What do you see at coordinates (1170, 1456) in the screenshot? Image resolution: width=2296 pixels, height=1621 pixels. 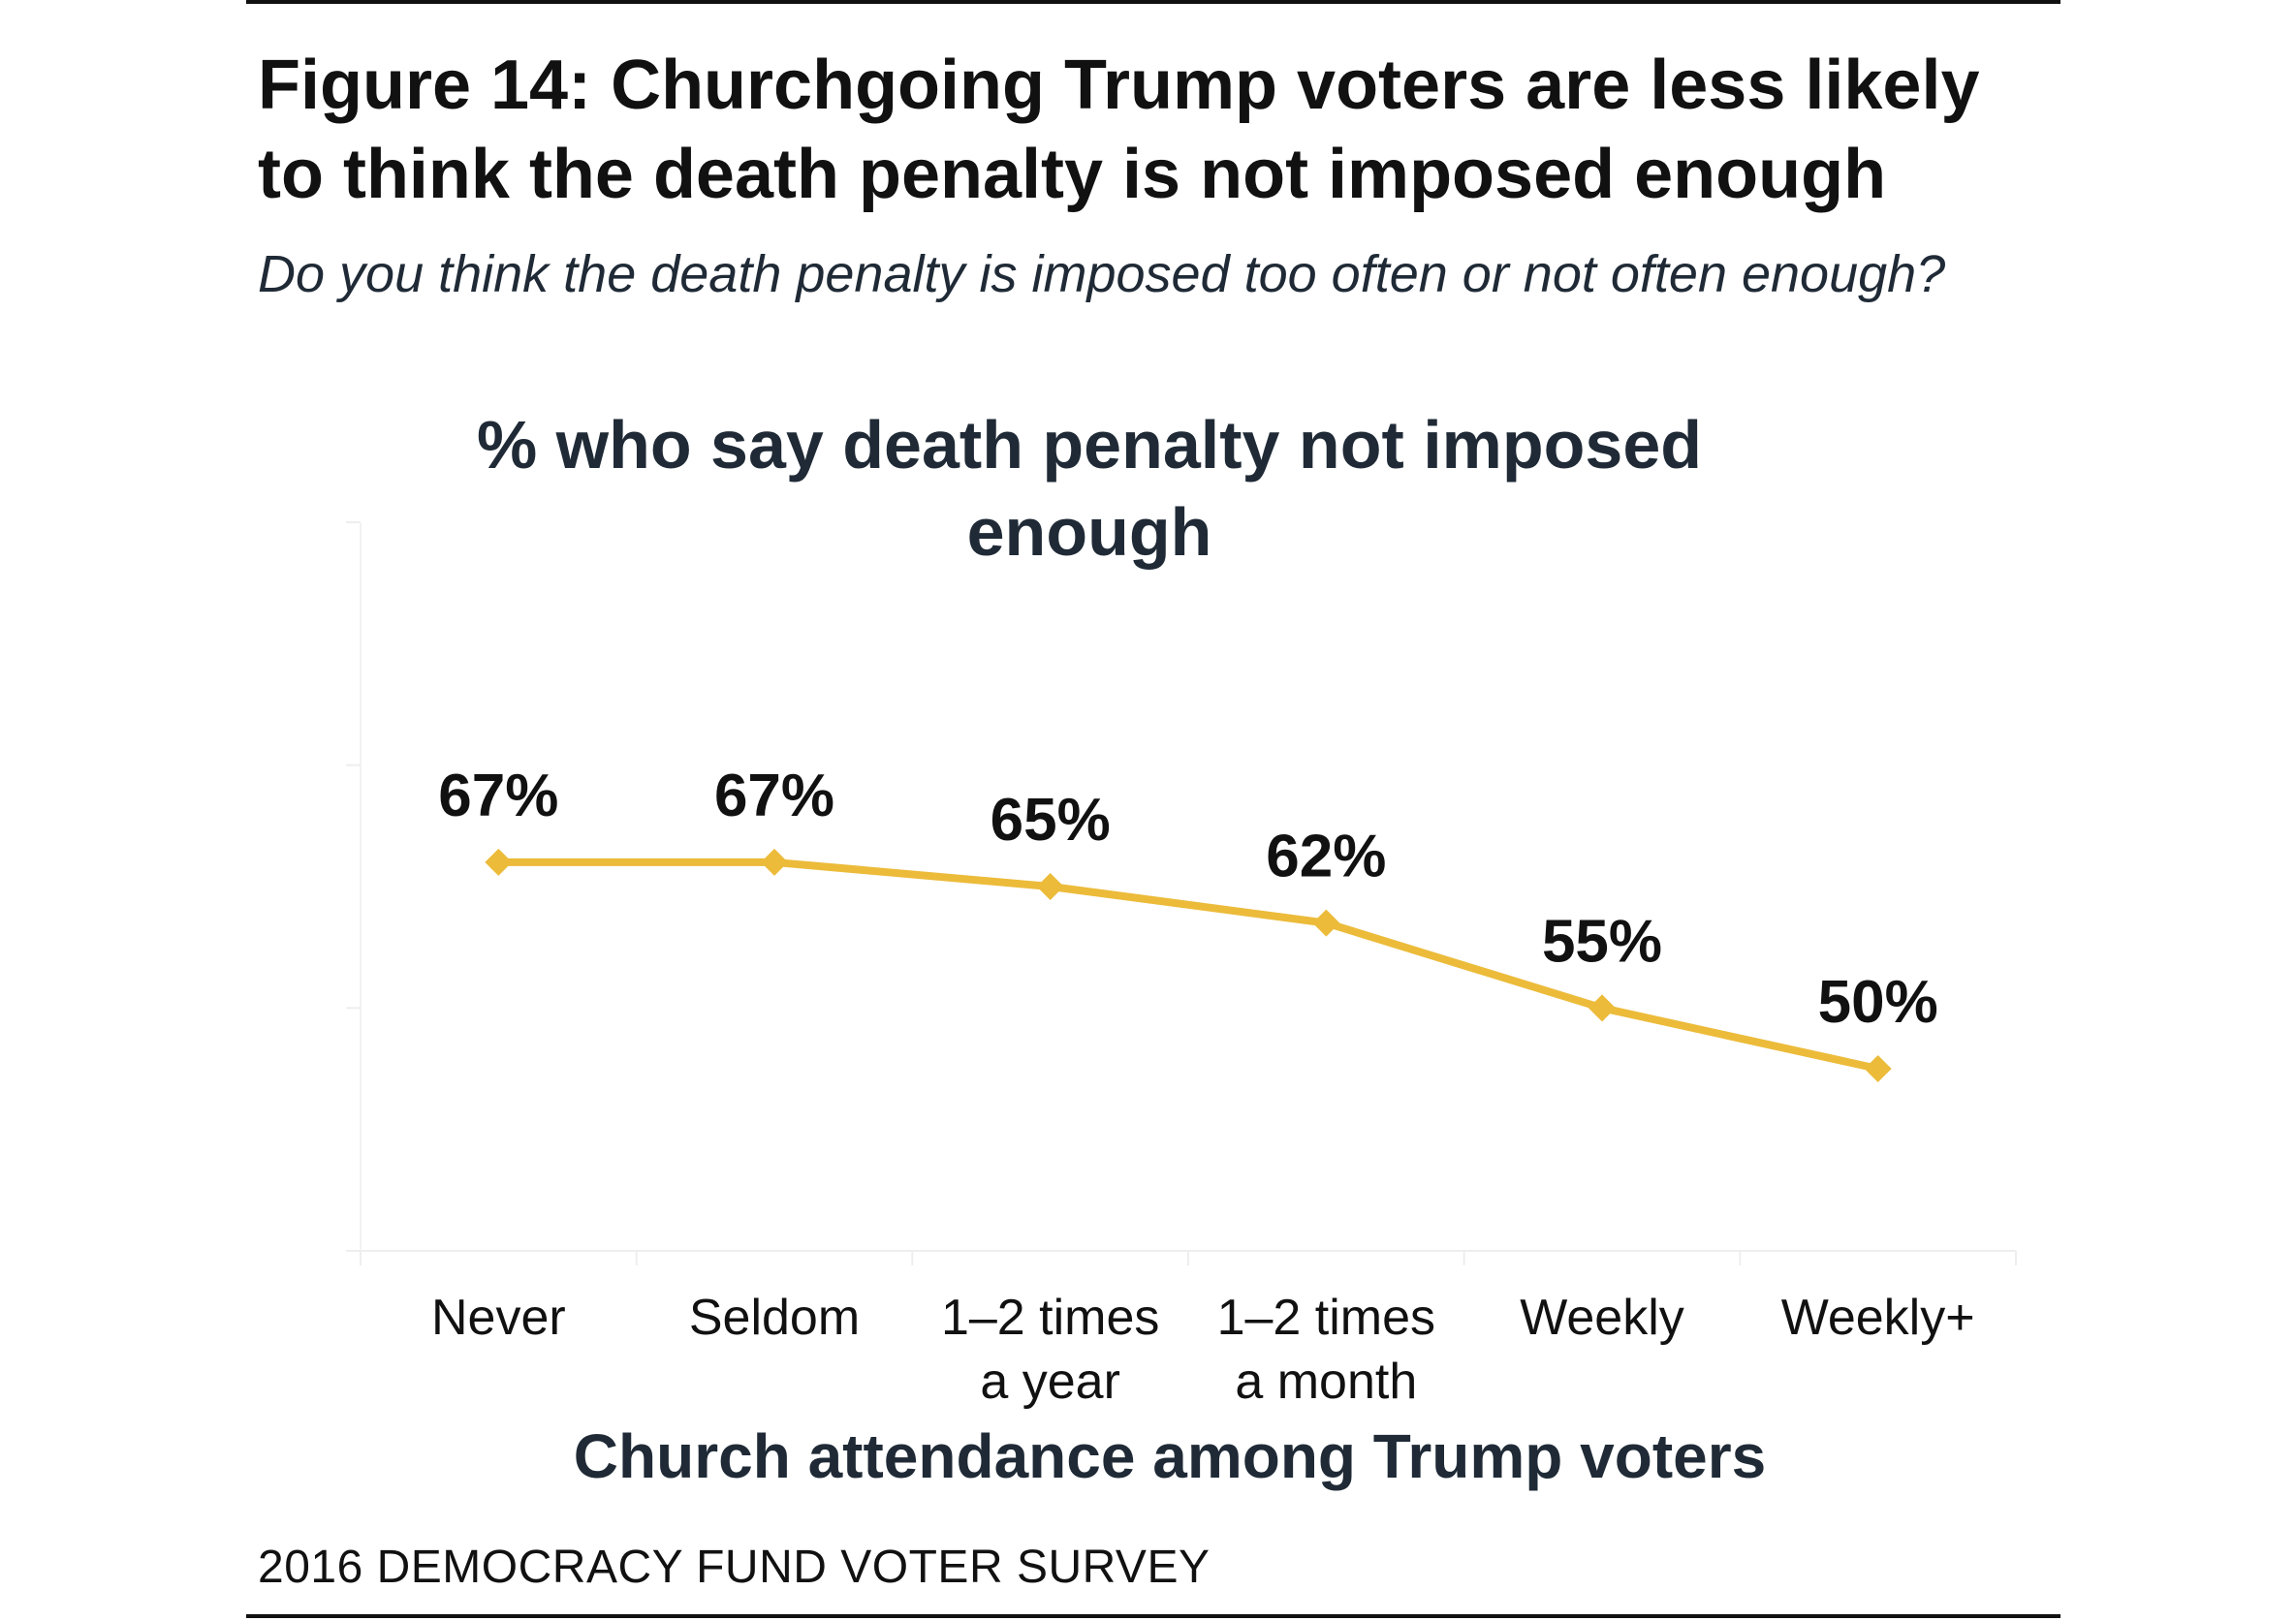 I see `x-axis-title: Church attendance among Trump voters` at bounding box center [1170, 1456].